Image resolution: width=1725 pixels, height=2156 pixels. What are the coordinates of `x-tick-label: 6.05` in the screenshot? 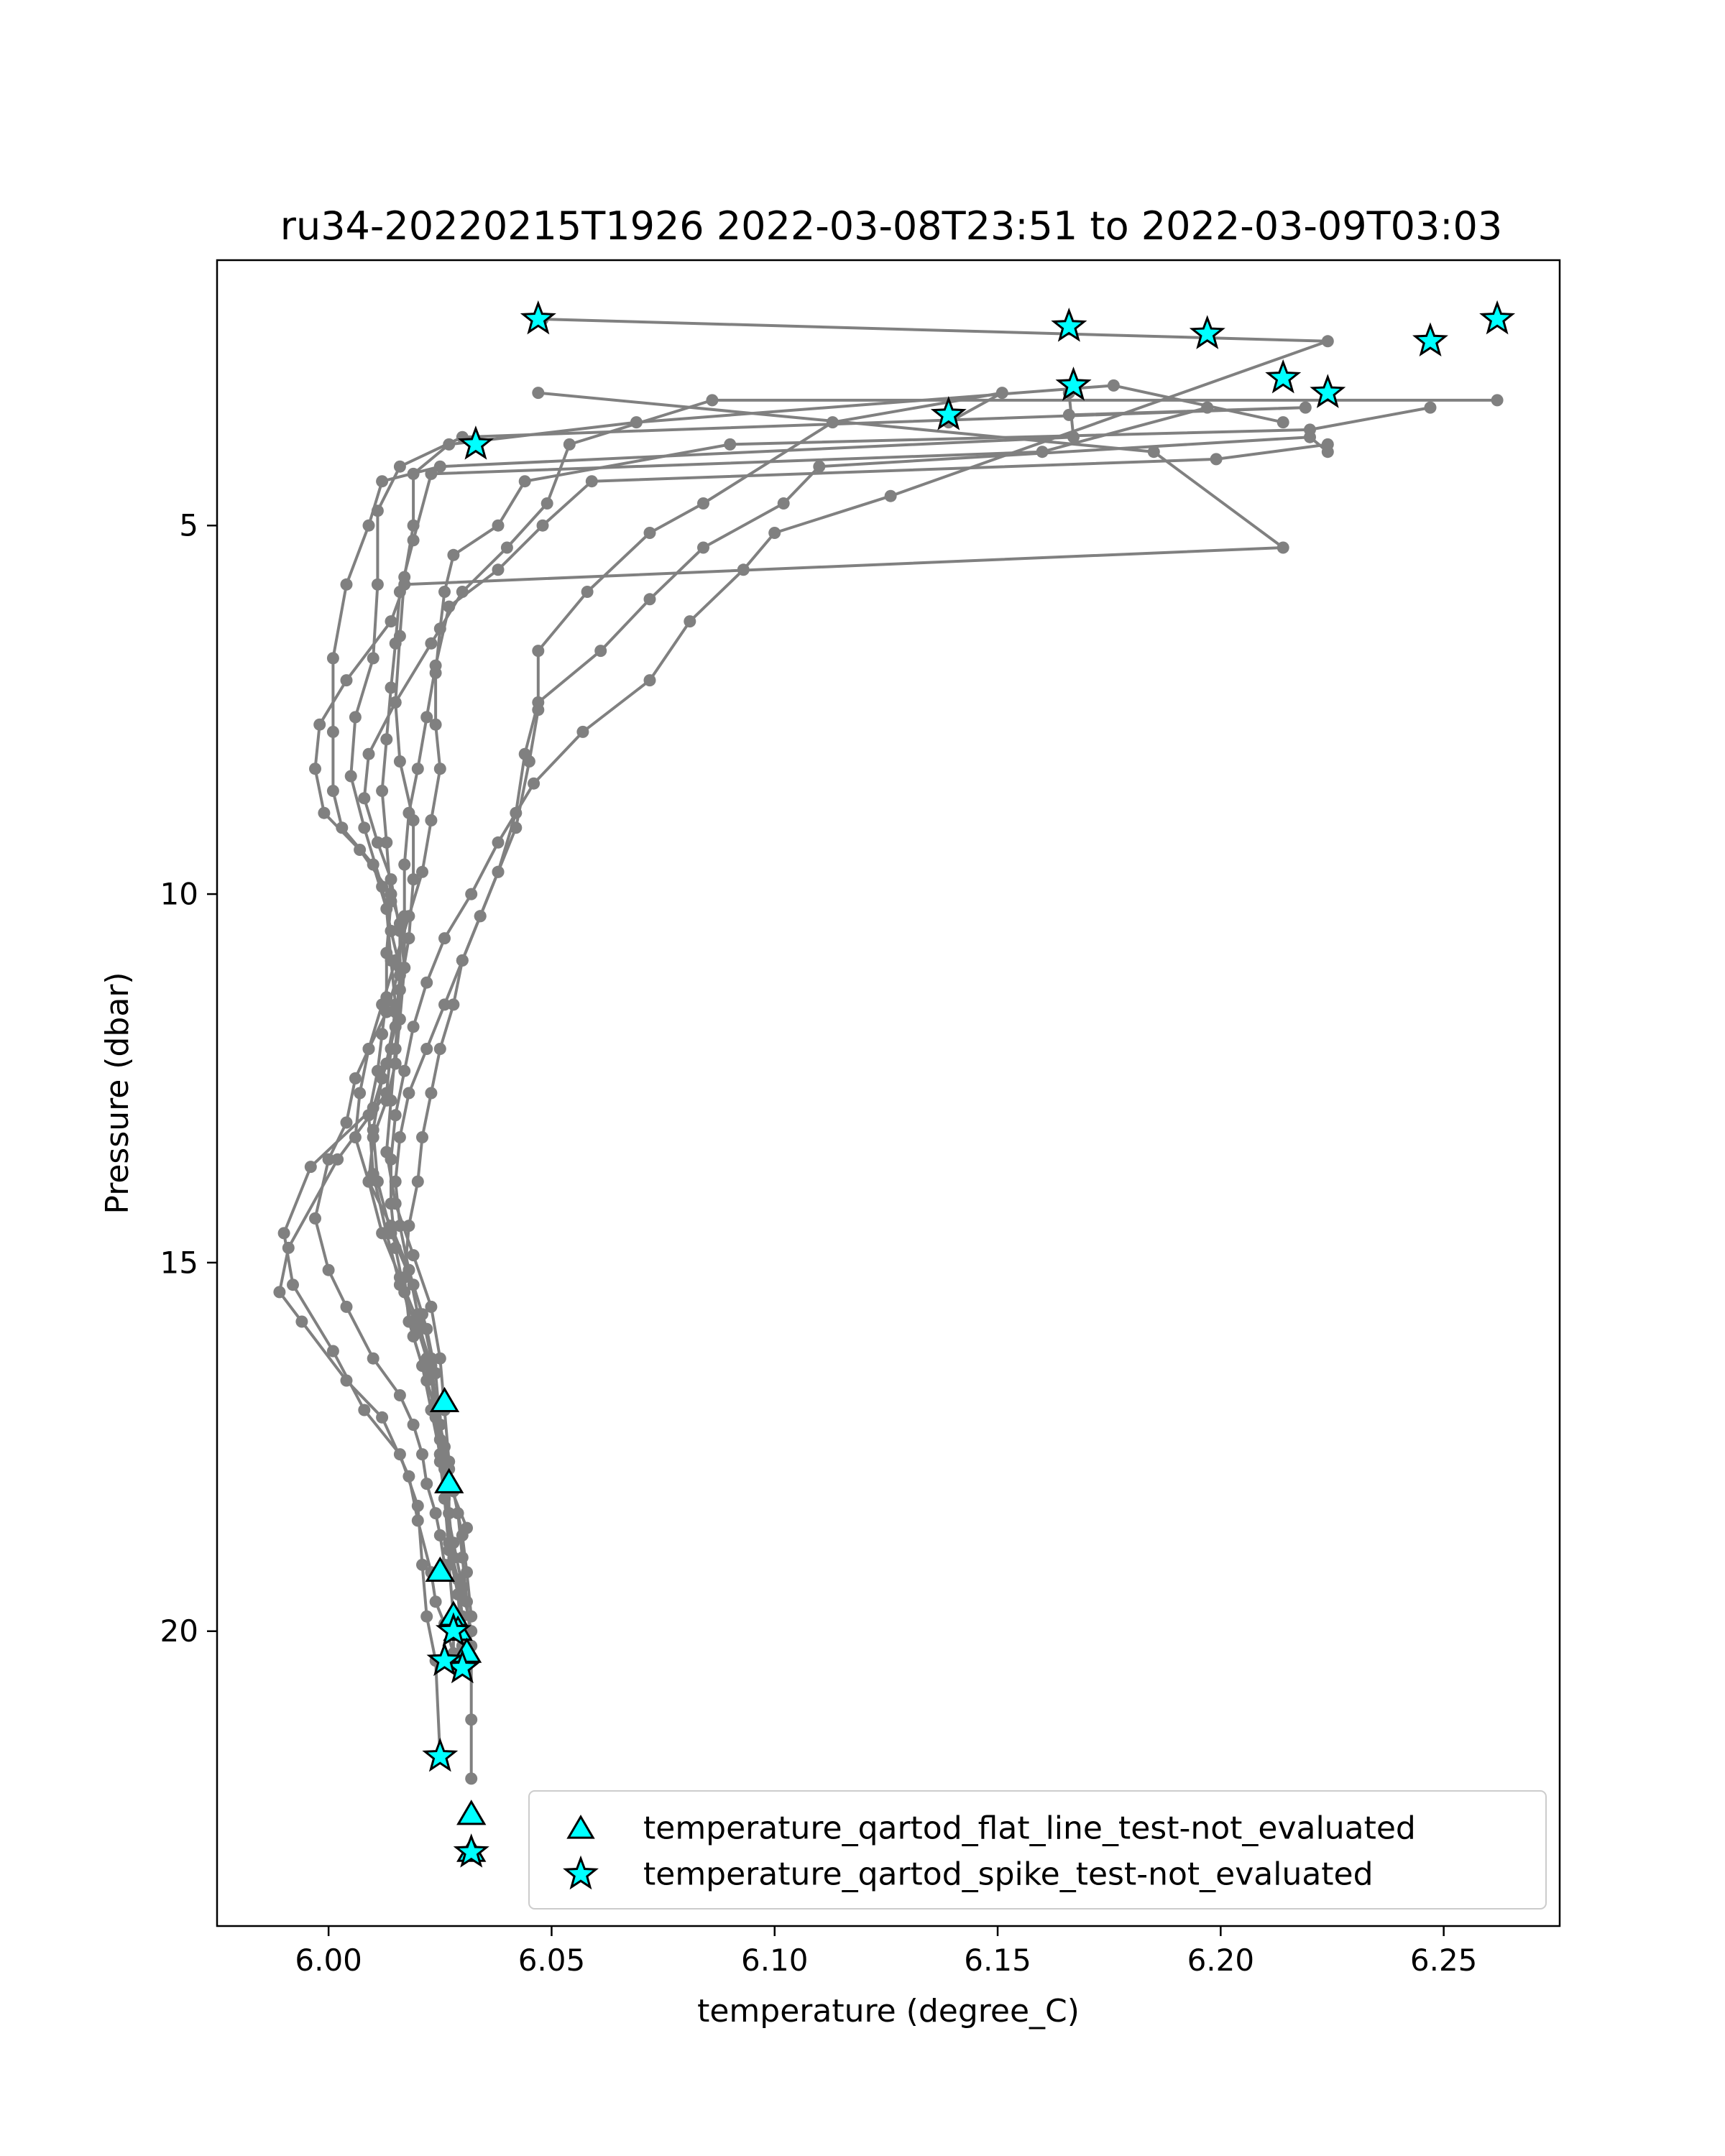 It's located at (552, 1960).